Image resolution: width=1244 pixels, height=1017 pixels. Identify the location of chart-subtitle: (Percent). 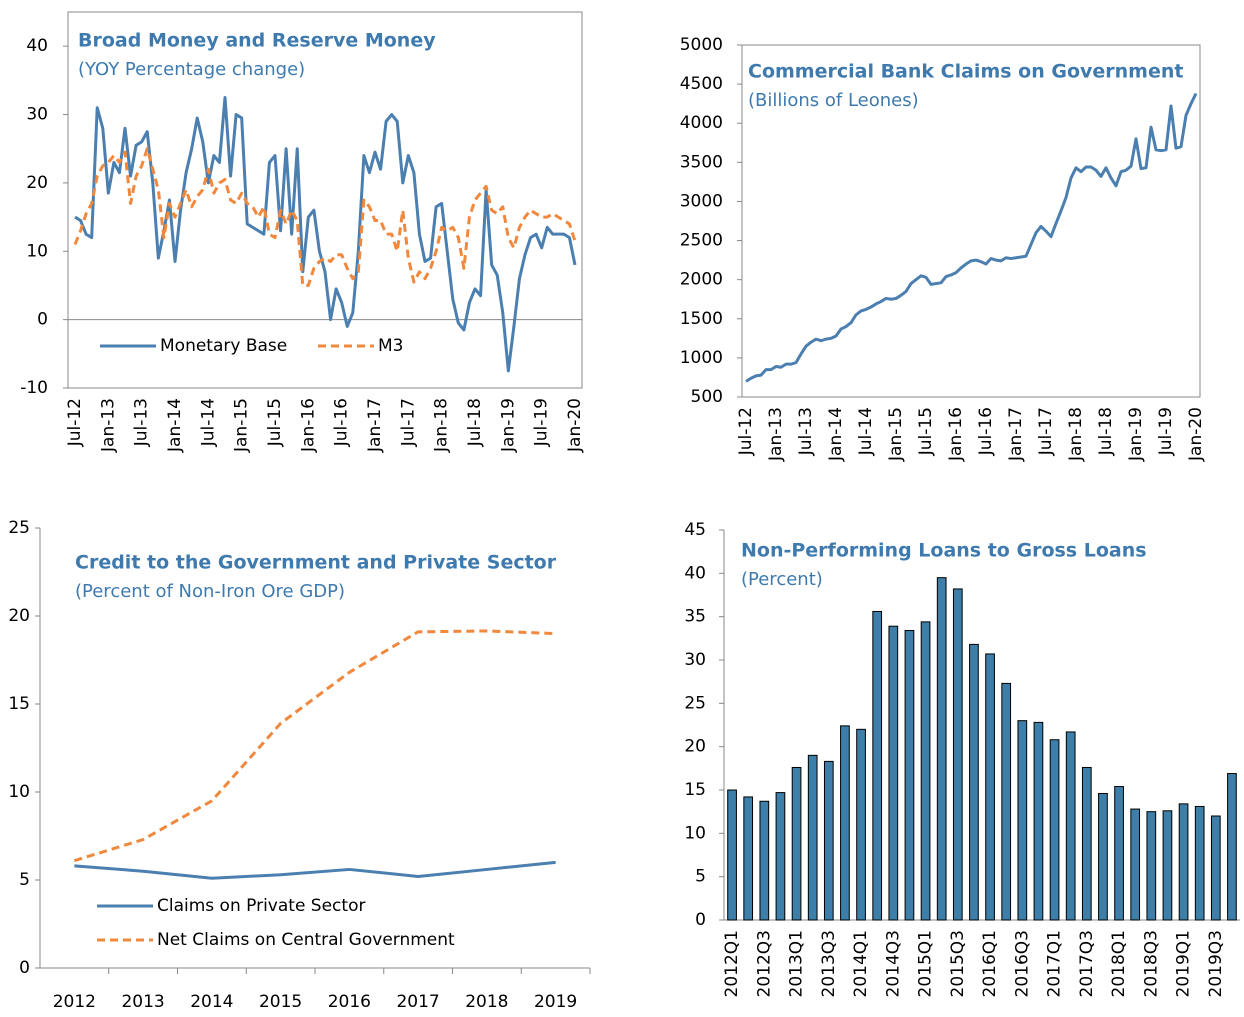
(782, 579).